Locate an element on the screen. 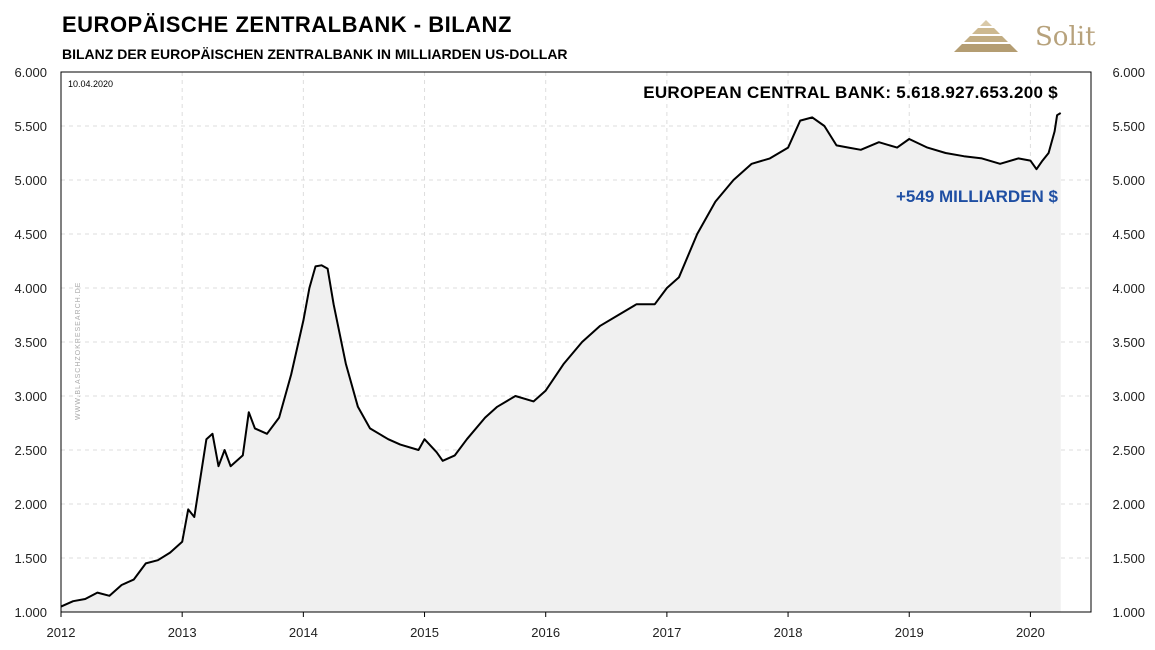 The width and height of the screenshot is (1155, 650). y-tick-label-right: 2.000 is located at coordinates (1128, 504).